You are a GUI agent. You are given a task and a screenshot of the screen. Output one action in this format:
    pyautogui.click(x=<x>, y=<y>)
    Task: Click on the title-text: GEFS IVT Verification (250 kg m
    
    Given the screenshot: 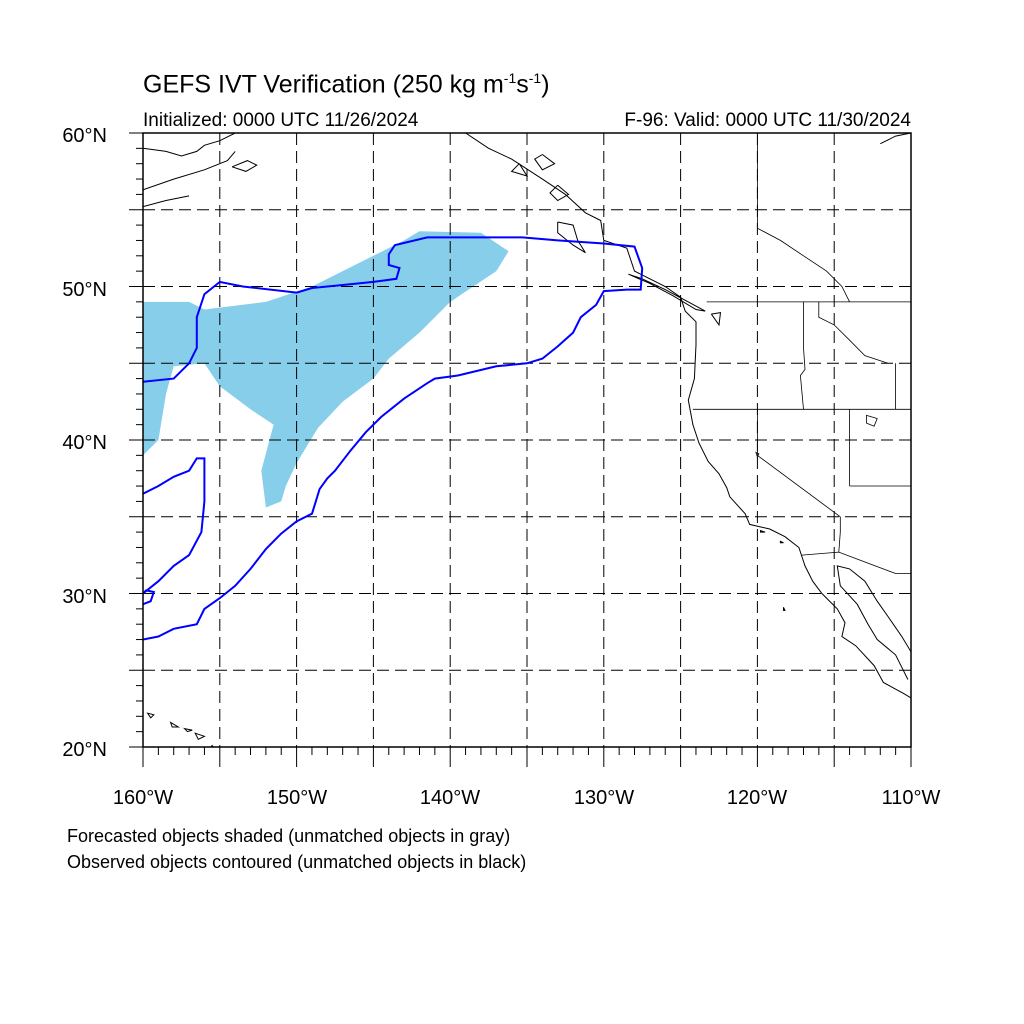 What is the action you would take?
    pyautogui.click(x=323, y=84)
    